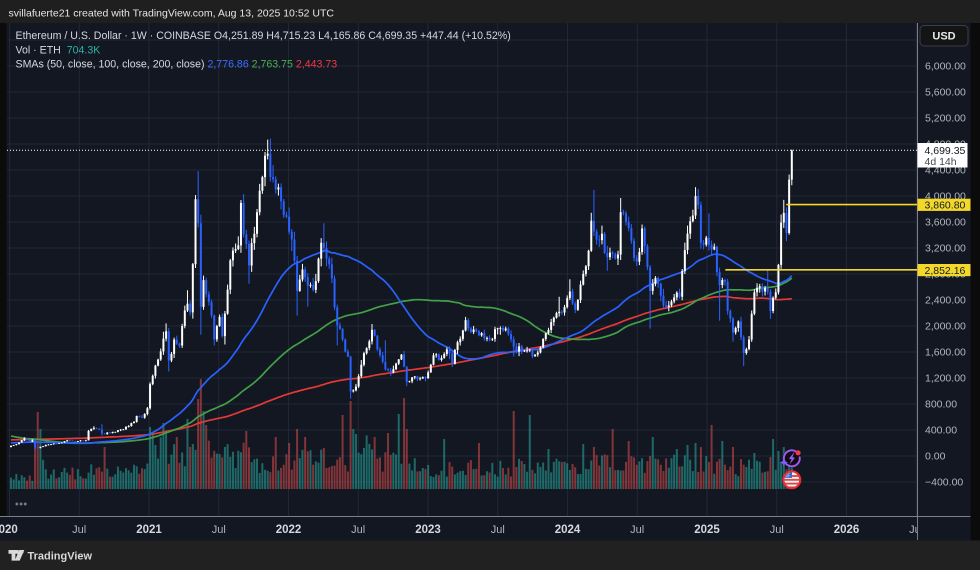  I want to click on svg-text: USD, so click(943, 37).